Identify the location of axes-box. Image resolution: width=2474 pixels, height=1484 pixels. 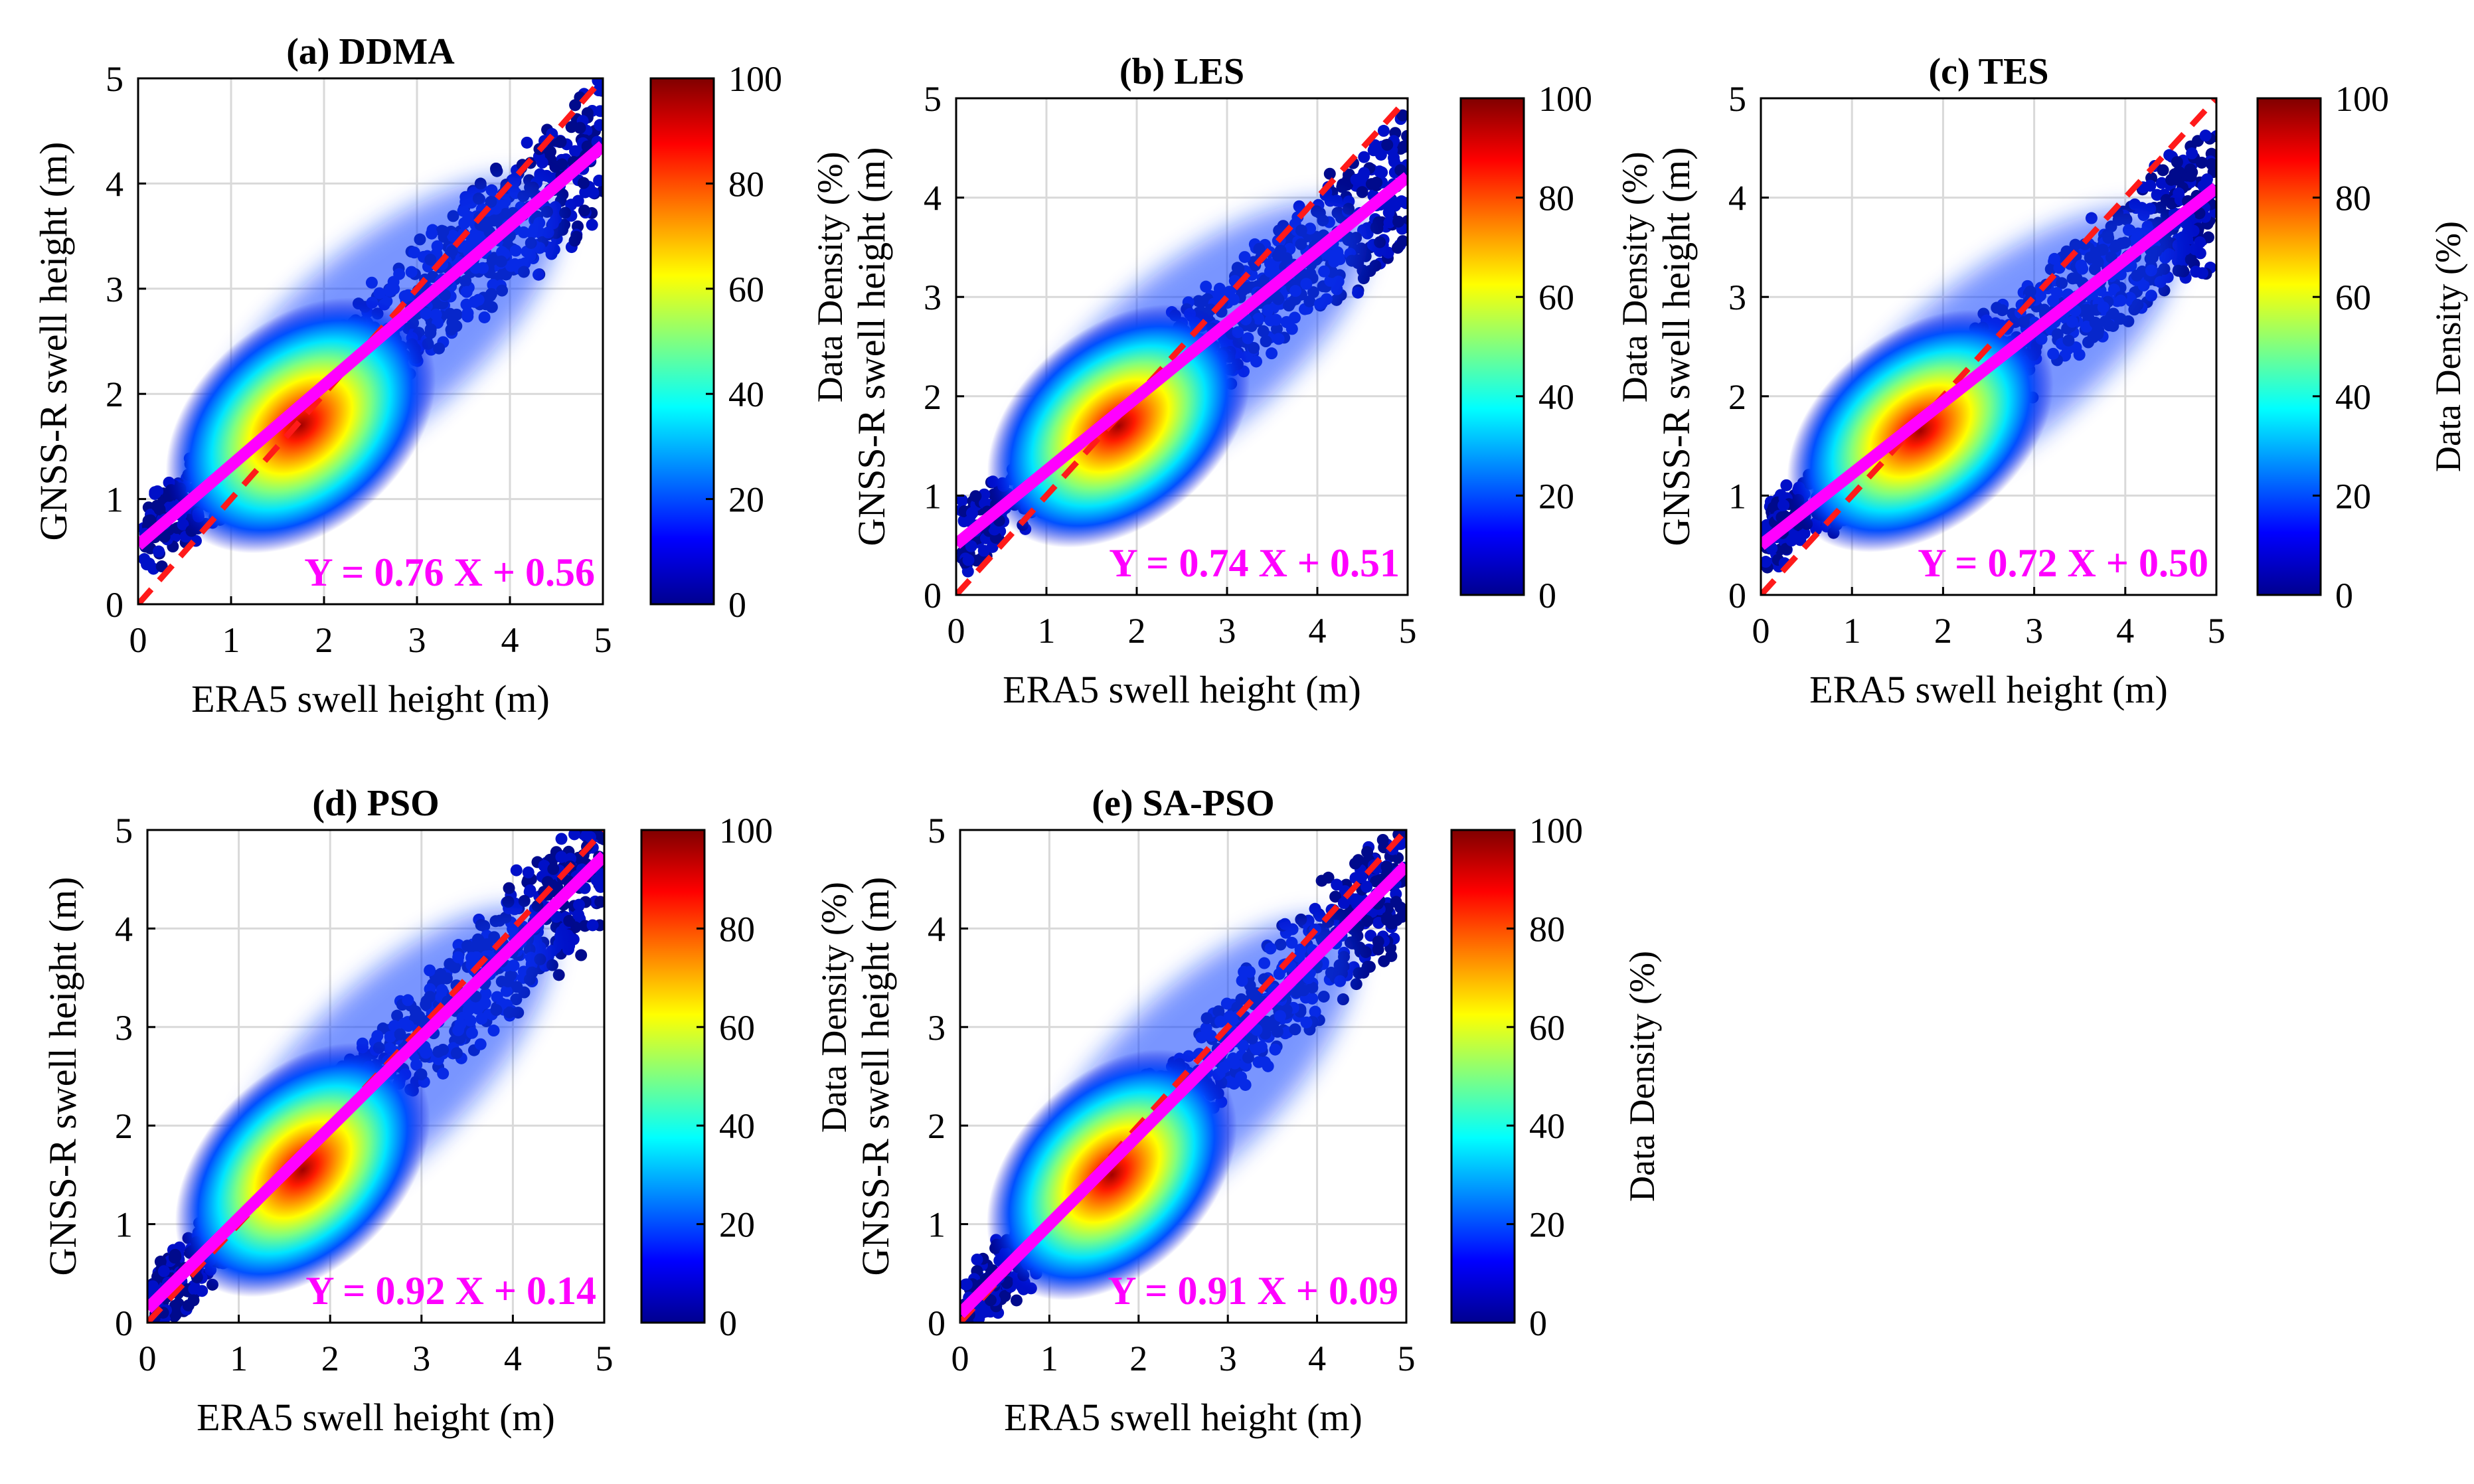
(1989, 346).